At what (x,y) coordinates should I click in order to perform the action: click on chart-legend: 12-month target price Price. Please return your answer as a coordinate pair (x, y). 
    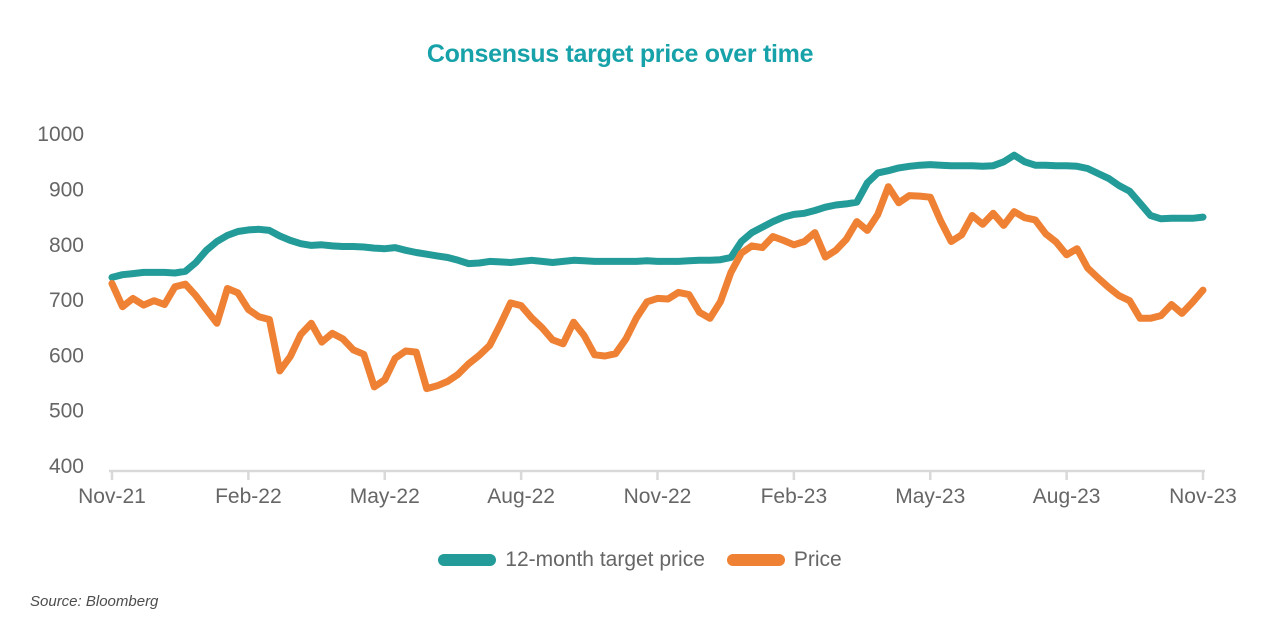
    Looking at the image, I should click on (640, 560).